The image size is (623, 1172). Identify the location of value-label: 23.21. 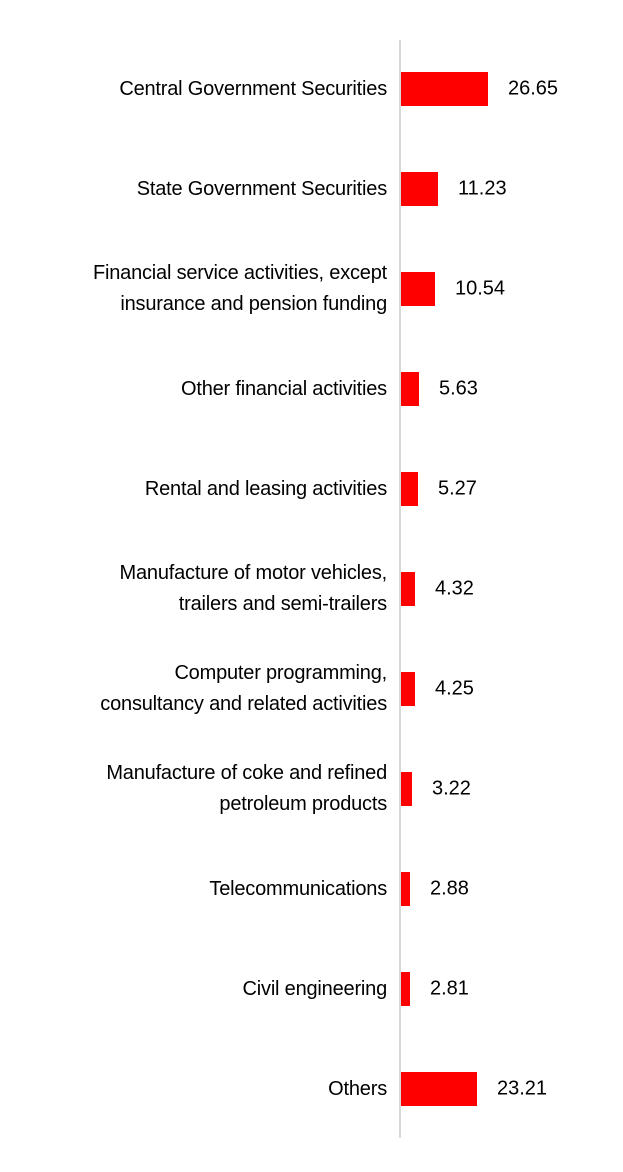
(522, 1088).